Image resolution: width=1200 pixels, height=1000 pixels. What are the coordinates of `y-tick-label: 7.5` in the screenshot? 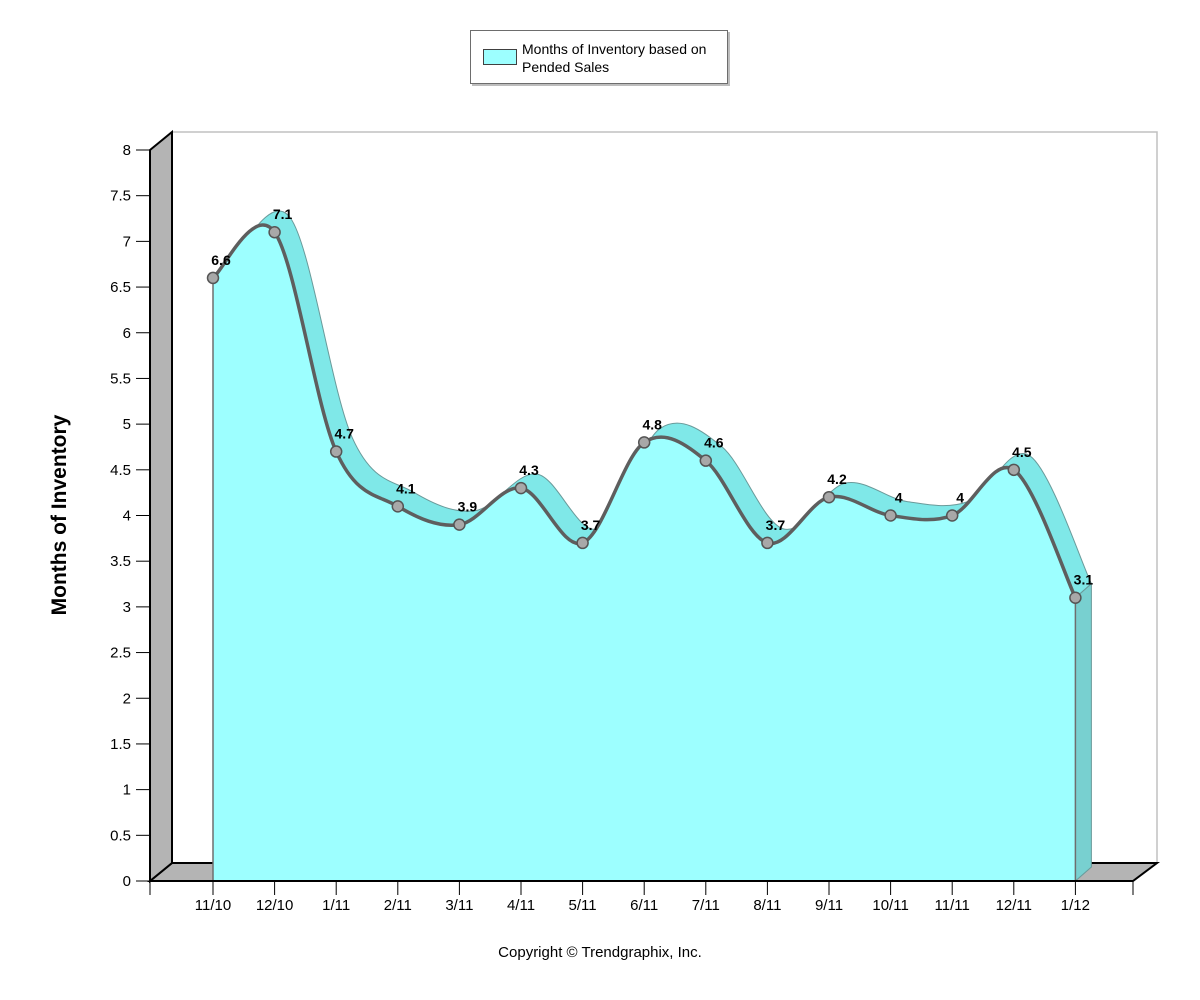 It's located at (120, 196).